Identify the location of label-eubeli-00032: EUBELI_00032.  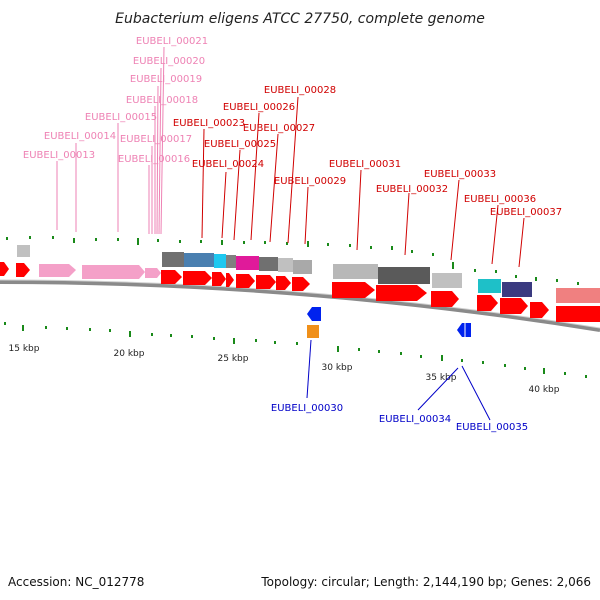
(412, 189).